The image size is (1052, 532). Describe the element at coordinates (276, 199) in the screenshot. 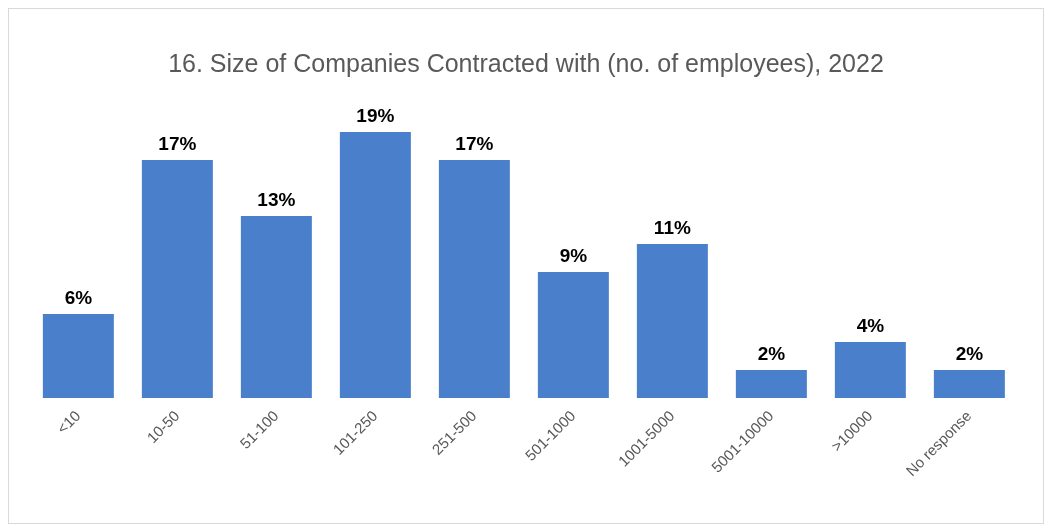

I see `data-label: 13%` at that location.